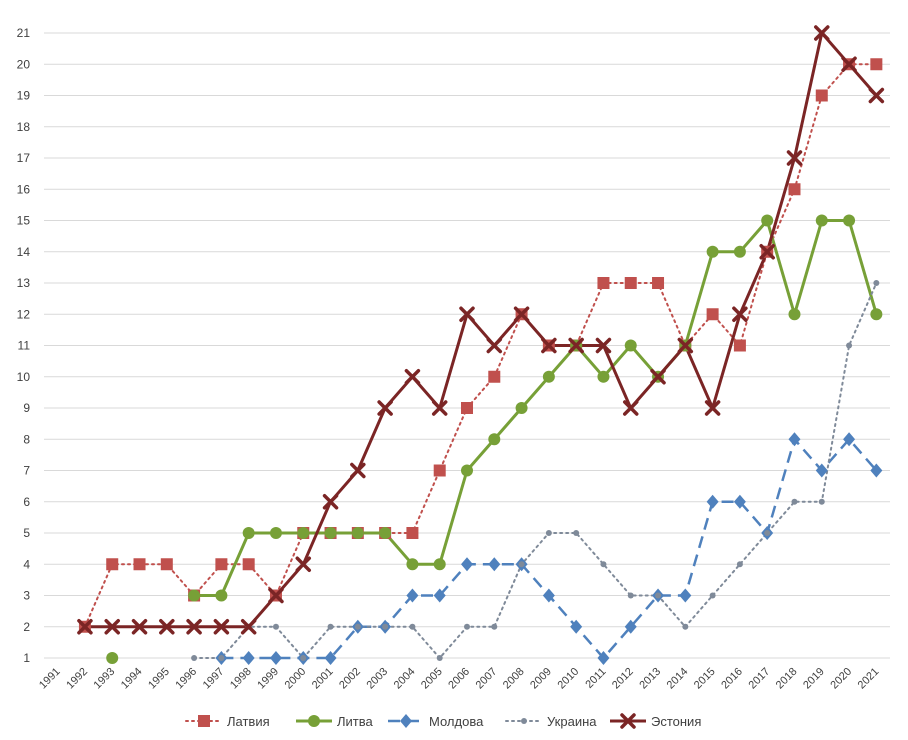  I want to click on legend-label: Молдова, so click(456, 721).